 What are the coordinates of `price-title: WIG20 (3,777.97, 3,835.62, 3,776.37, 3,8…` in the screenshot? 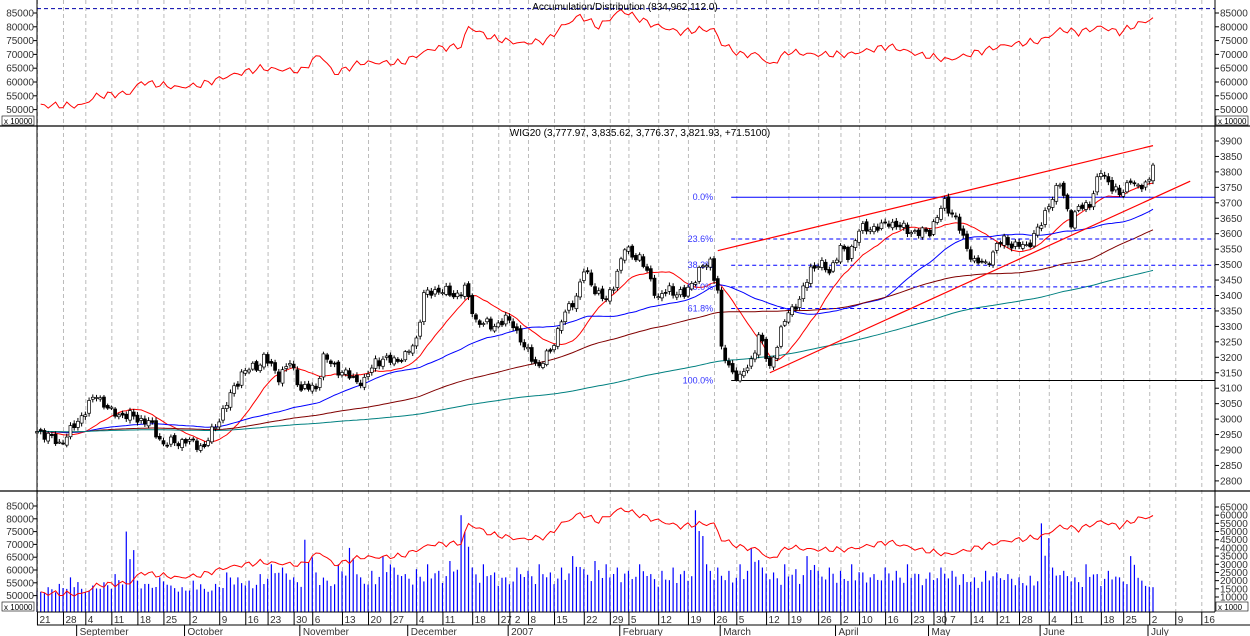 It's located at (640, 133).